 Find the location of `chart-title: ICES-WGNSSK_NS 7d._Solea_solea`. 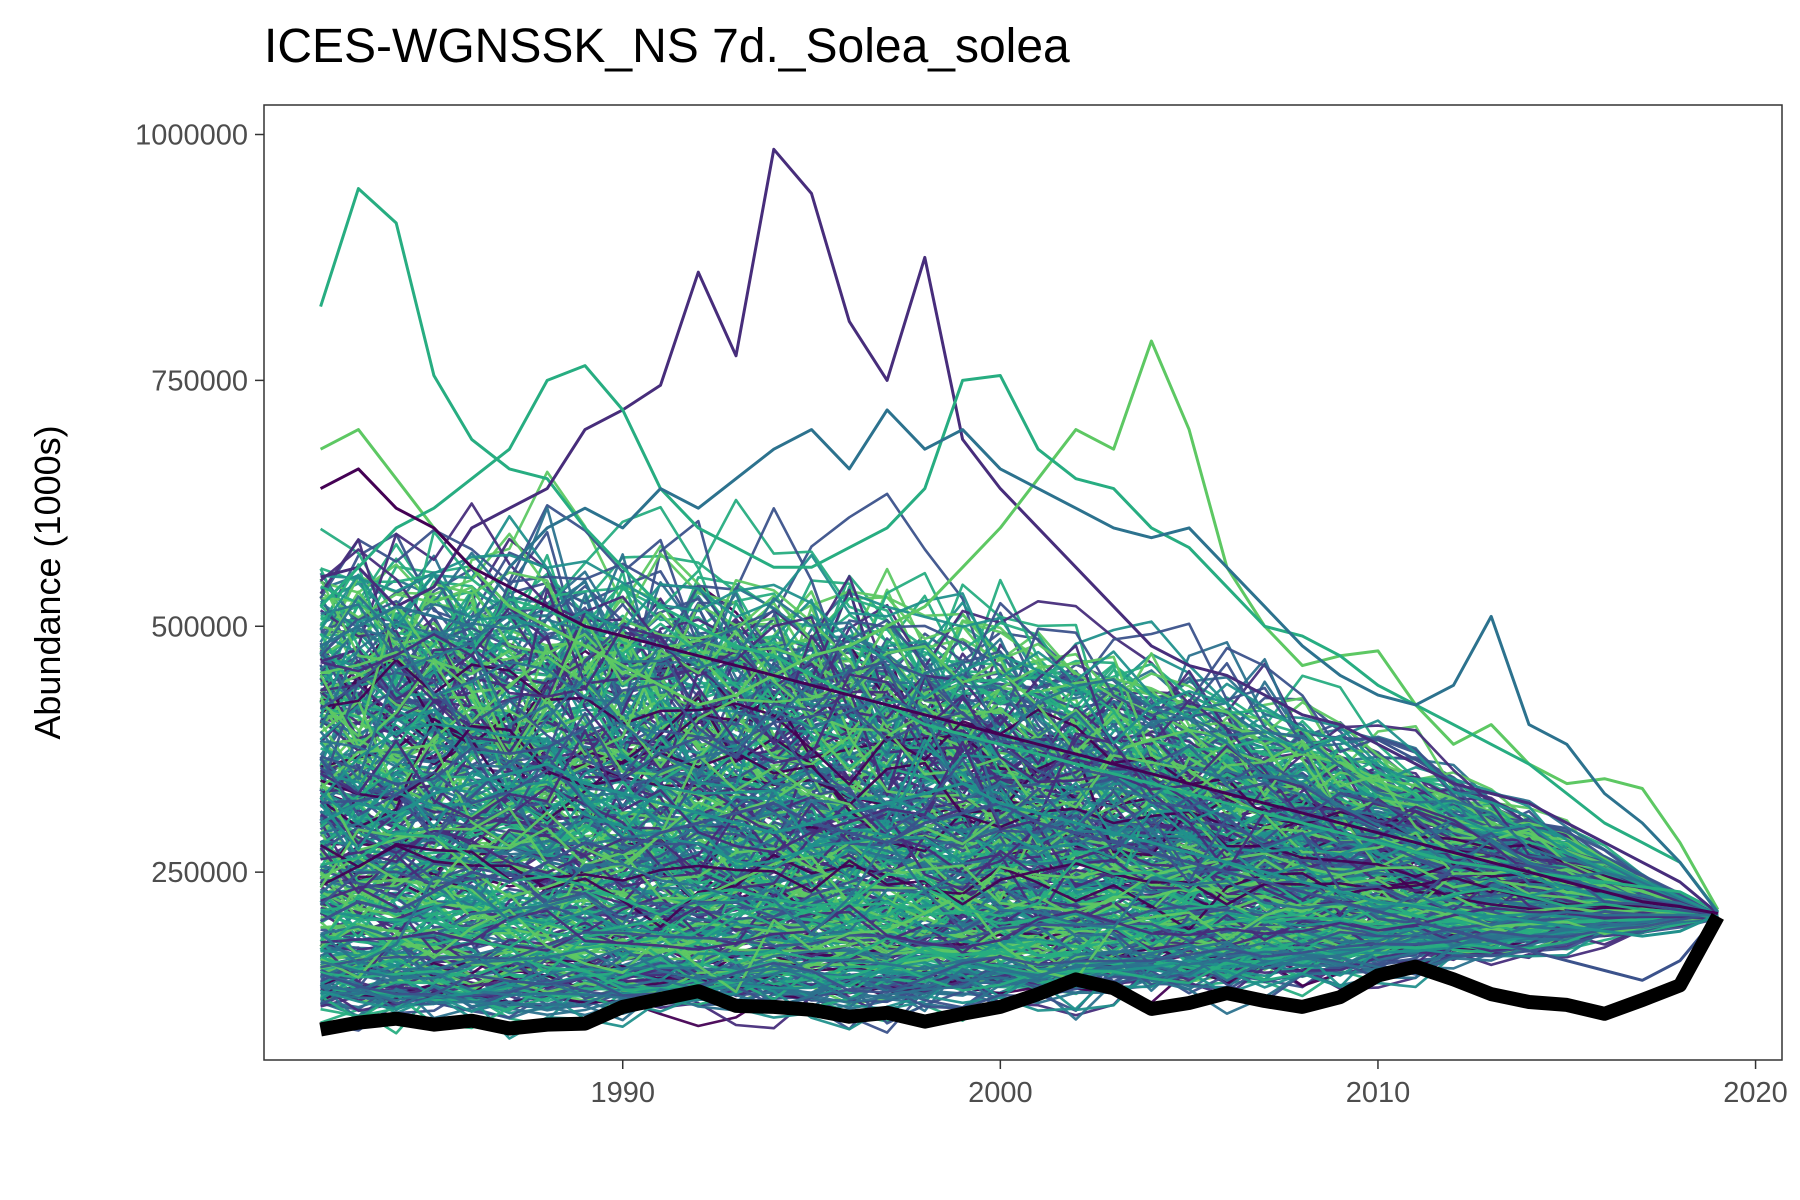

chart-title: ICES-WGNSSK_NS 7d._Solea_solea is located at coordinates (667, 46).